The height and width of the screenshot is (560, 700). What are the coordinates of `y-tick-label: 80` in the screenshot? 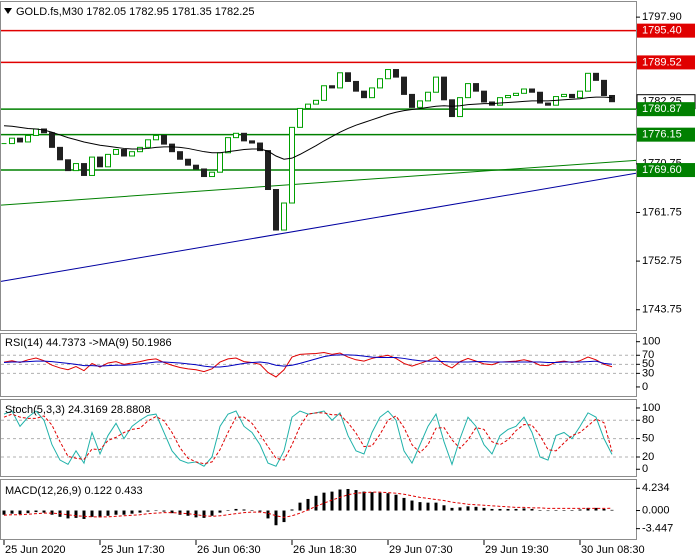 It's located at (648, 420).